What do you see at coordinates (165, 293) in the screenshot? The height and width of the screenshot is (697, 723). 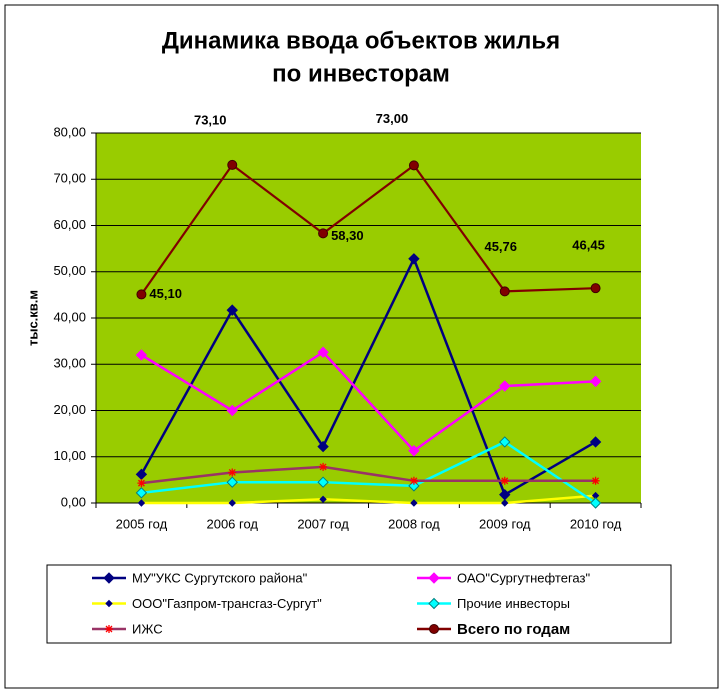 I see `data-label: 45,10` at bounding box center [165, 293].